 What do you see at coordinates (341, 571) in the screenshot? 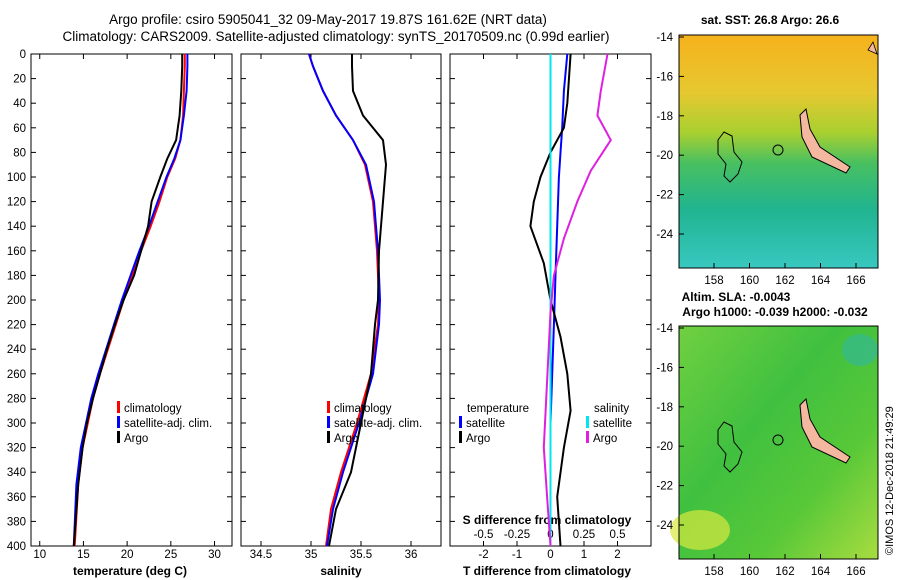
I see `salinity-xlabel: salinity` at bounding box center [341, 571].